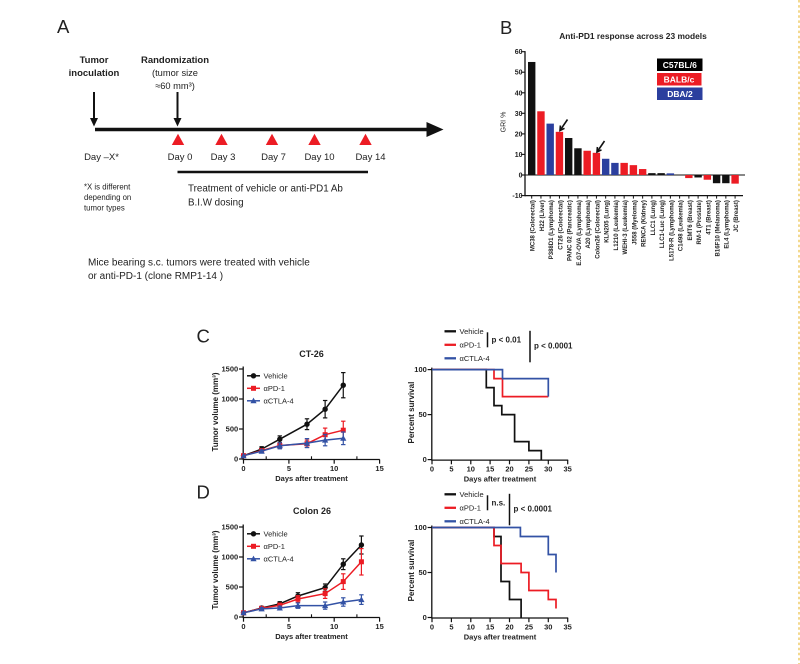  I want to click on svg-text: MC38 (Colorectal), so click(534, 225).